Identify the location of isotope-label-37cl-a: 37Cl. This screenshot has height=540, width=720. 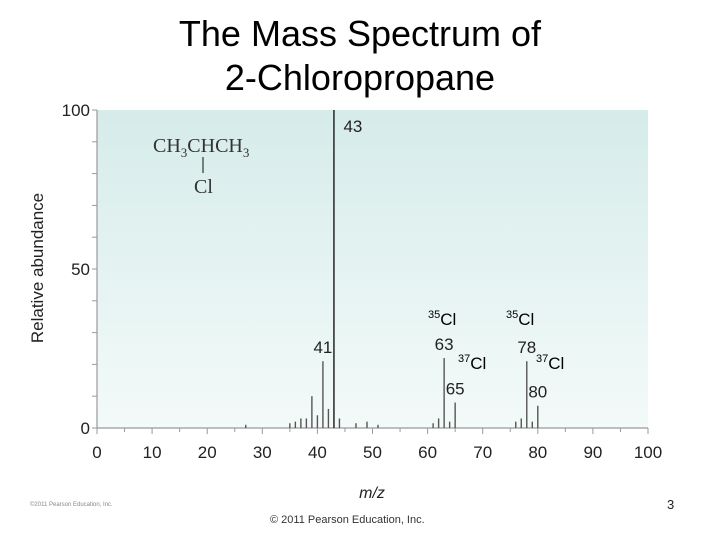
(472, 363).